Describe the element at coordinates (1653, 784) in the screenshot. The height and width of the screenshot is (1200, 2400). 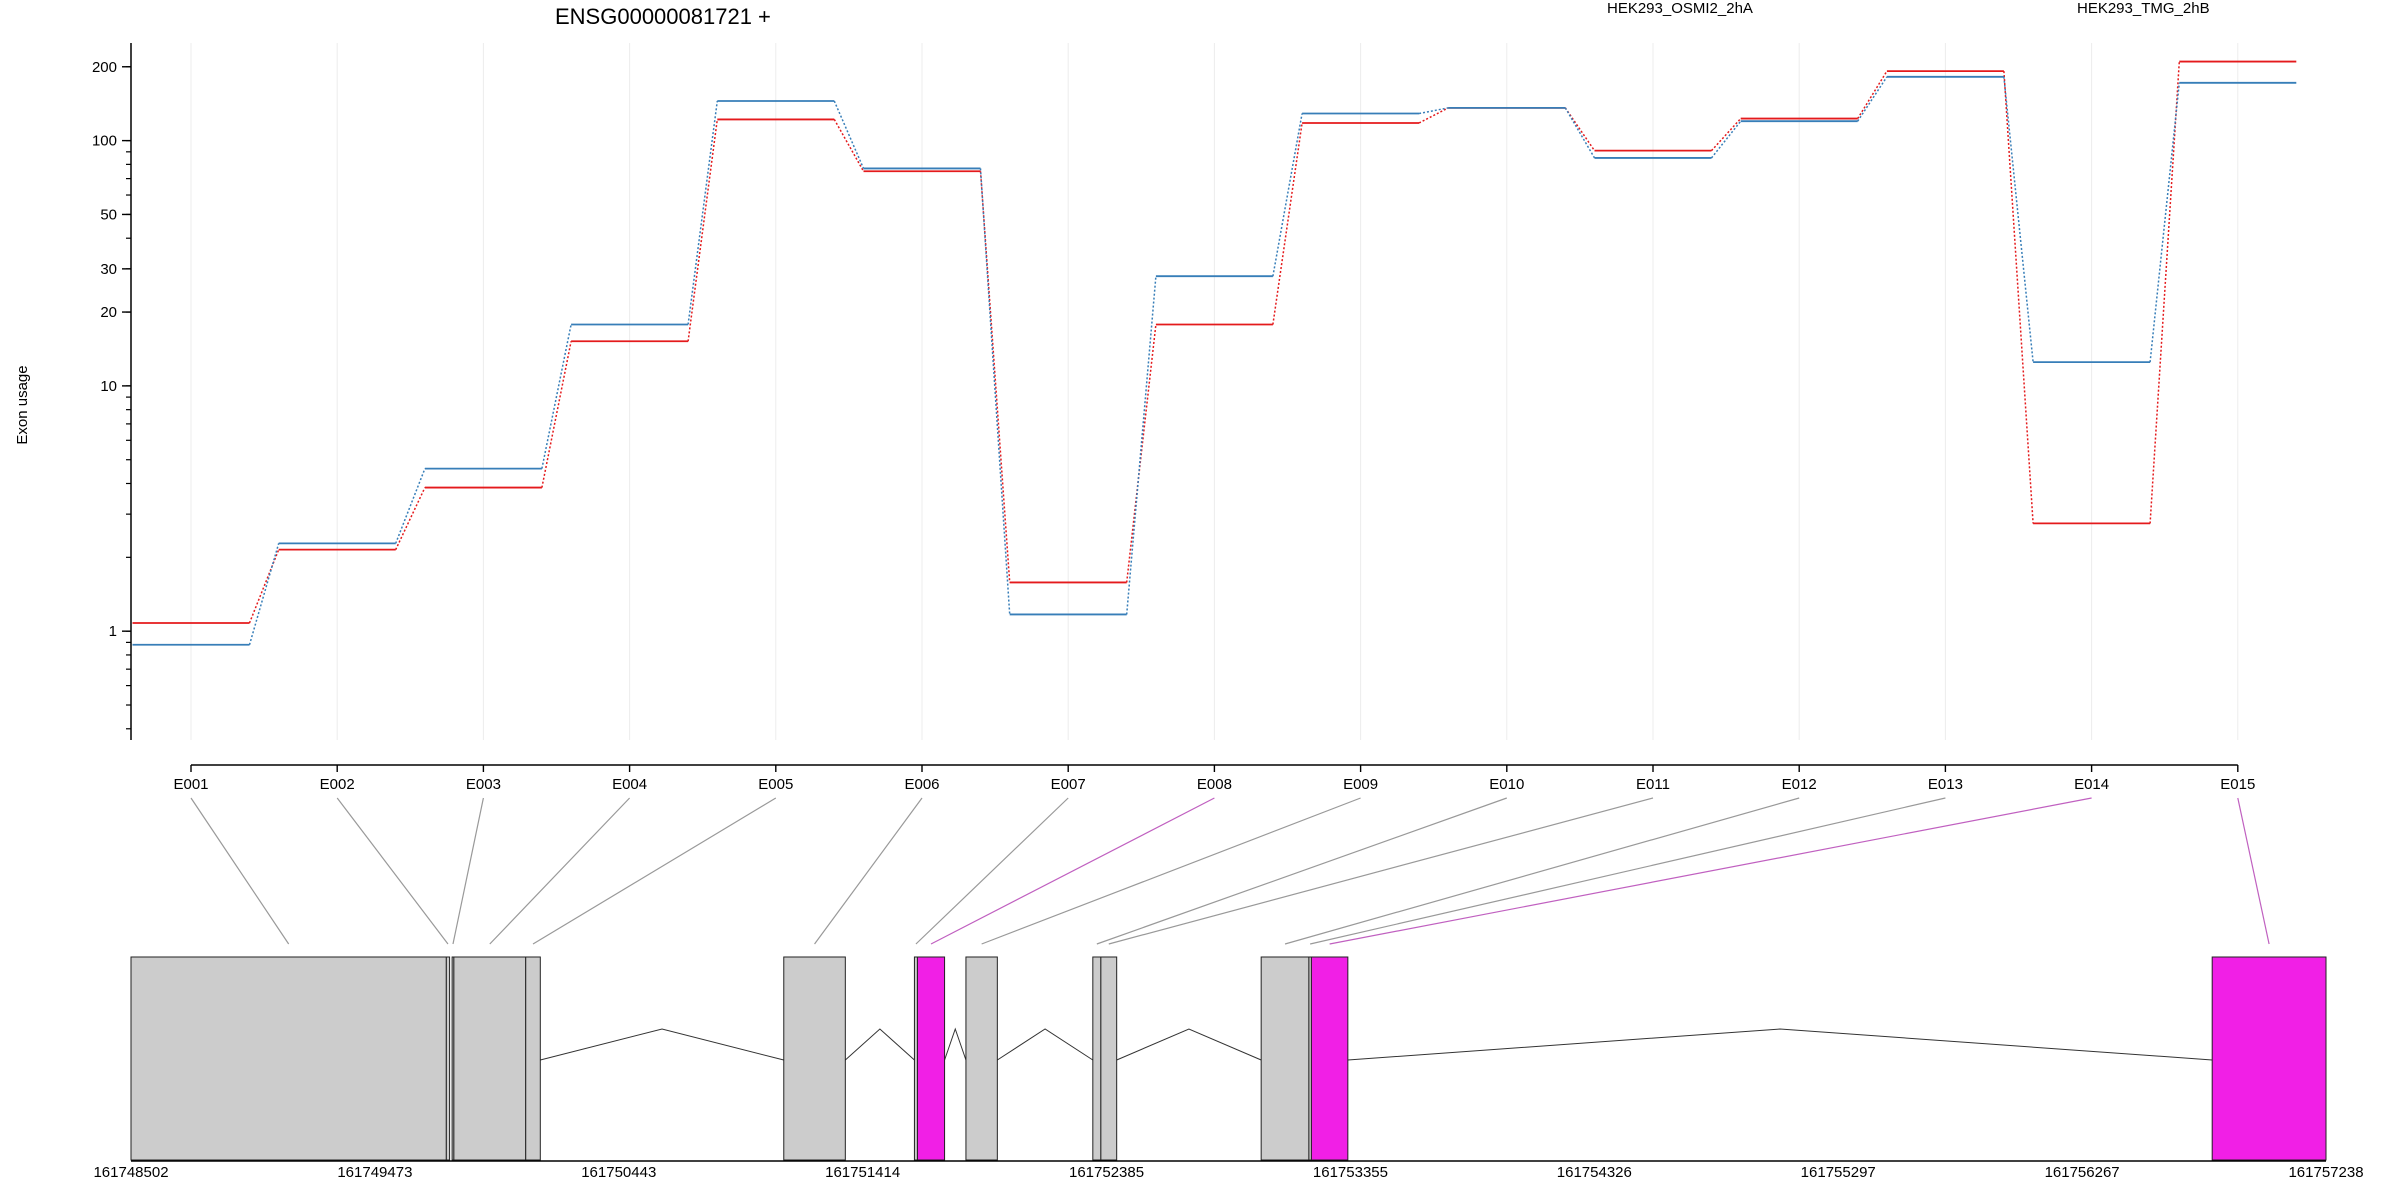
I see `x-tick-label: E011` at that location.